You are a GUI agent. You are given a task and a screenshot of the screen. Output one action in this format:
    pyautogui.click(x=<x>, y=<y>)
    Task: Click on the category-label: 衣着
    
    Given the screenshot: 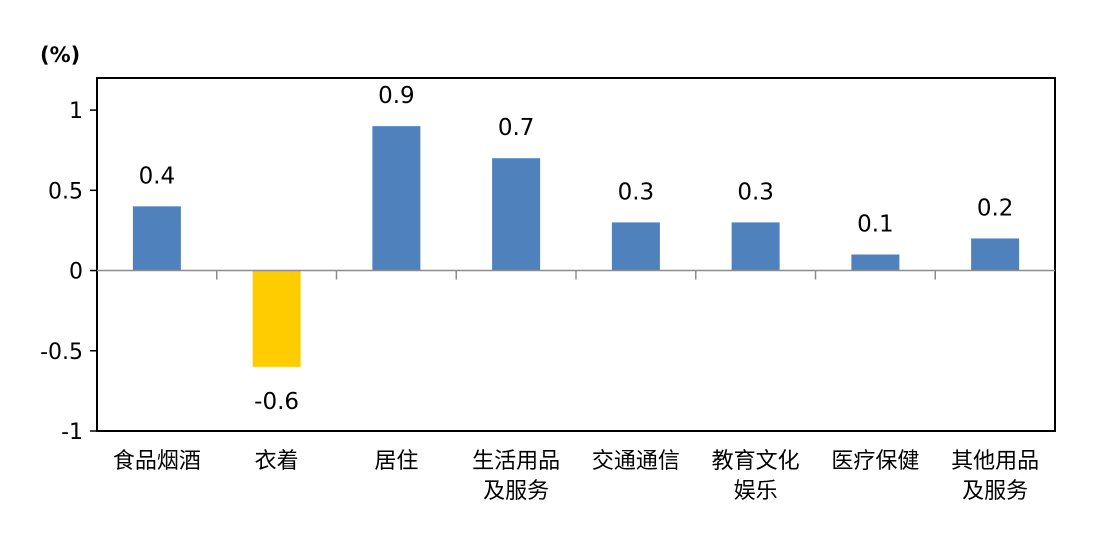 What is the action you would take?
    pyautogui.click(x=277, y=461)
    